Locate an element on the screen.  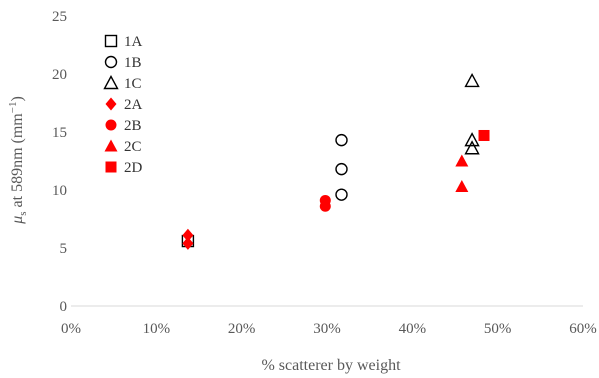
legend-marker-2a is located at coordinates (111, 104).